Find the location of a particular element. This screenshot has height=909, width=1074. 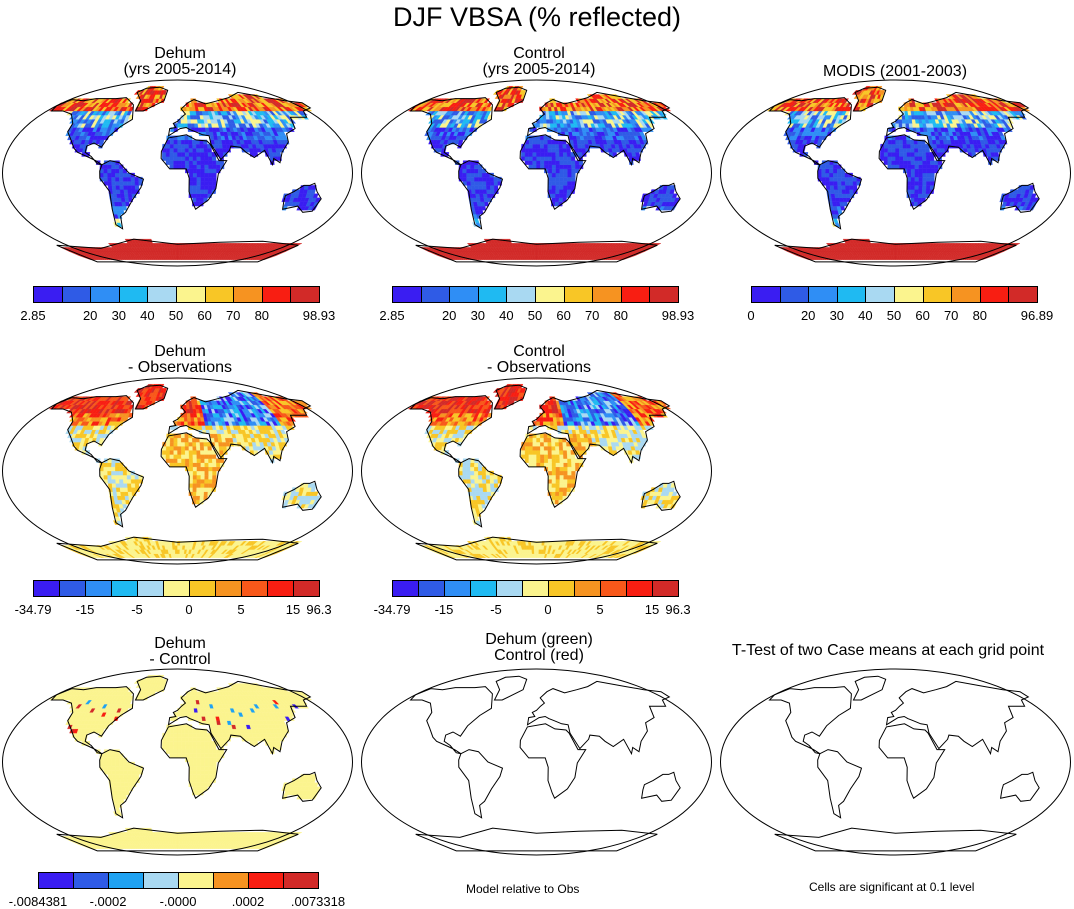

coastline-africa is located at coordinates (553, 172).